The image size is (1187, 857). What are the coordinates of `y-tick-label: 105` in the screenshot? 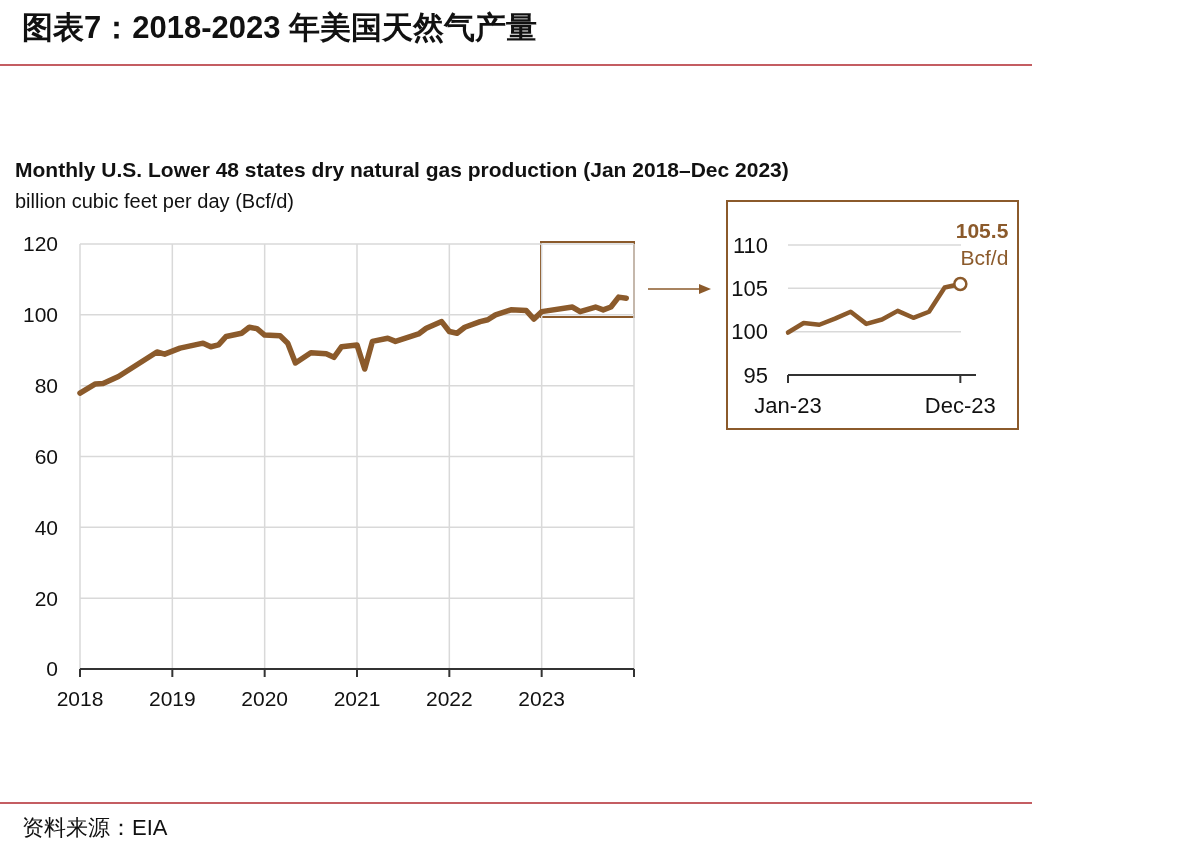 It's located at (749, 289).